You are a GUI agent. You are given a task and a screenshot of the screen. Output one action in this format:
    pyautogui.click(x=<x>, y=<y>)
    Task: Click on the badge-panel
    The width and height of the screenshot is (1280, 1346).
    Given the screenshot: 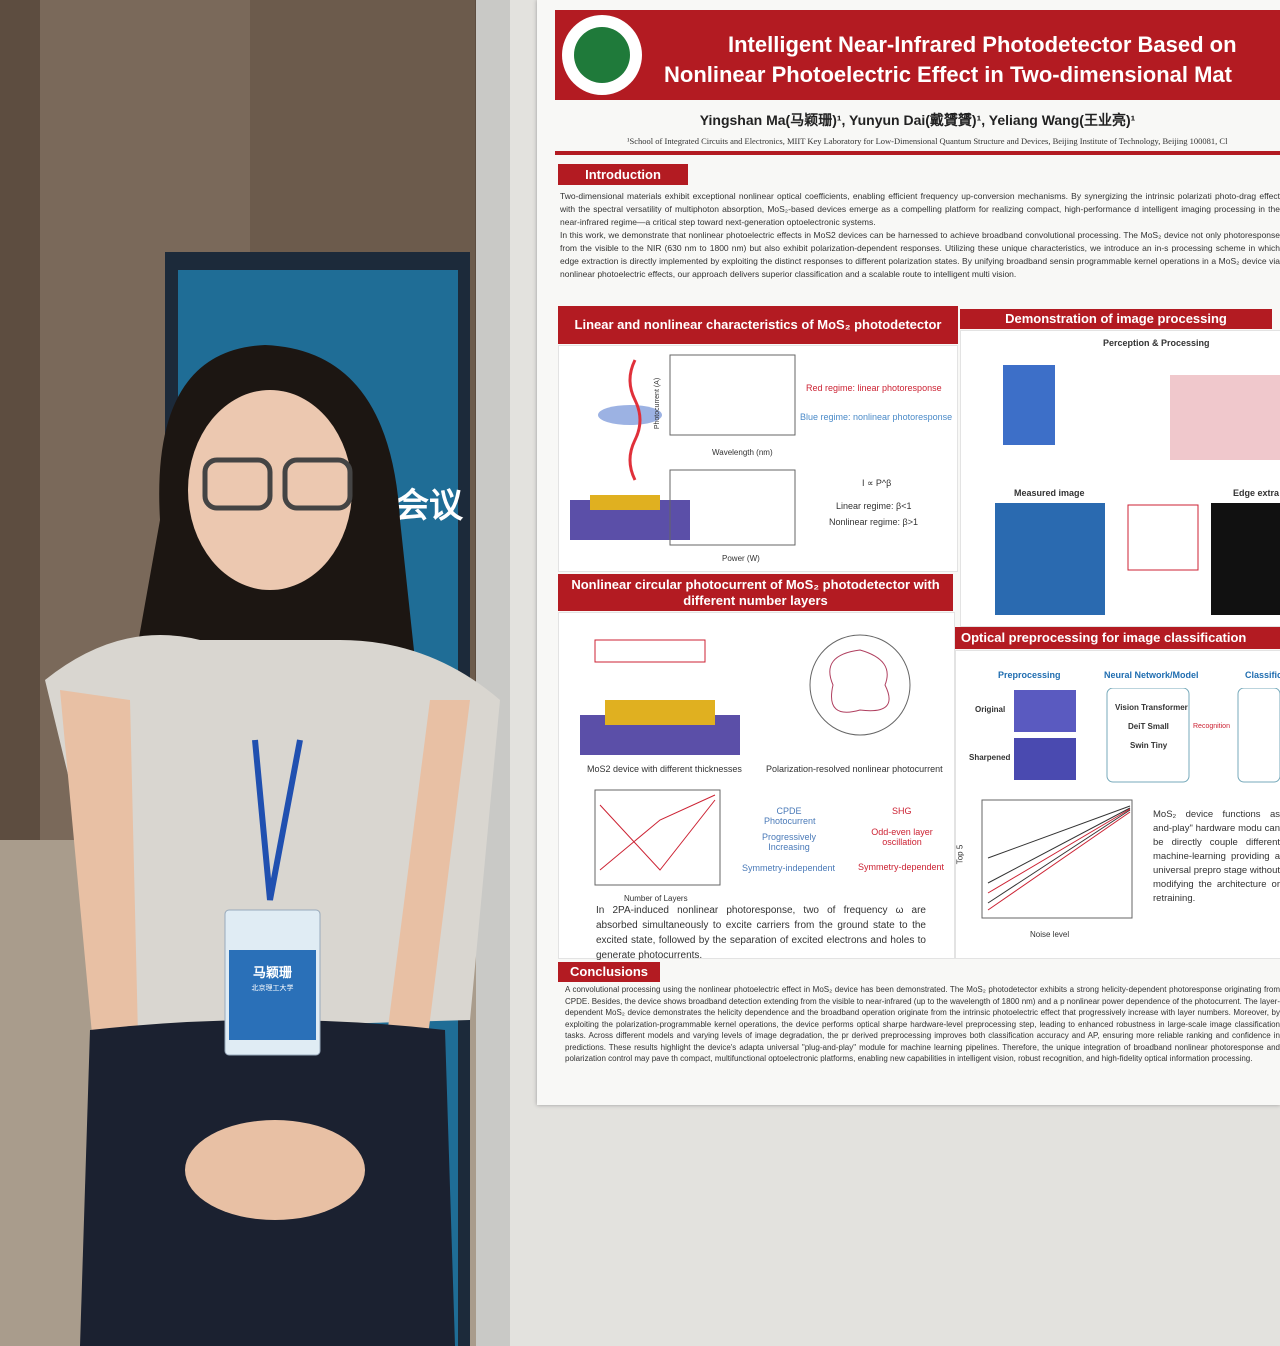 What is the action you would take?
    pyautogui.click(x=272, y=995)
    